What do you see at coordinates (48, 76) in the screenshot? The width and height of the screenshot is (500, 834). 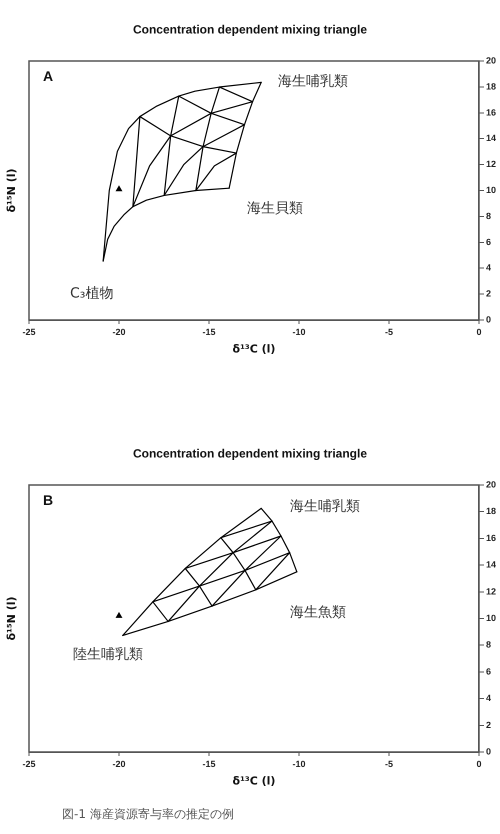 I see `annotation: A` at bounding box center [48, 76].